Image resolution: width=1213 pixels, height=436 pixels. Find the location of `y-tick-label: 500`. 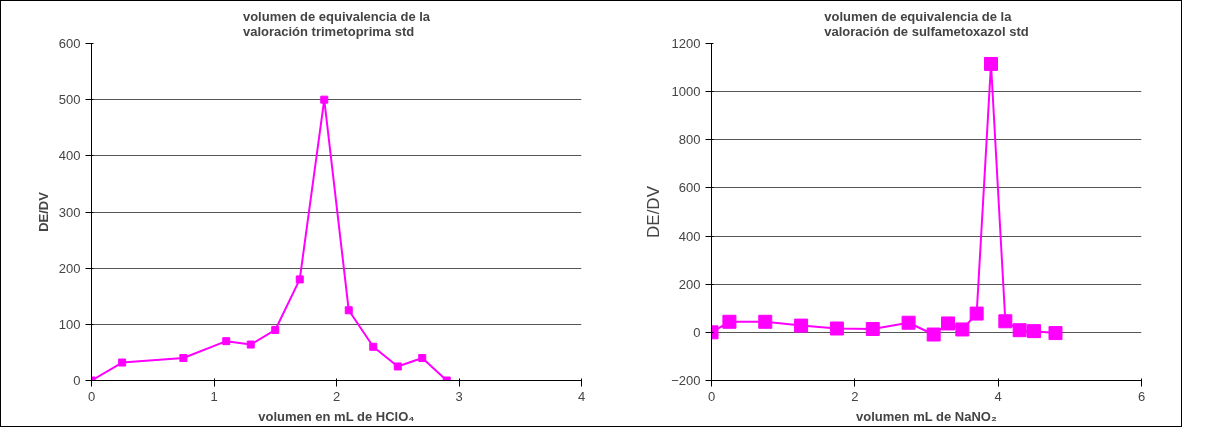

y-tick-label: 500 is located at coordinates (69, 100).